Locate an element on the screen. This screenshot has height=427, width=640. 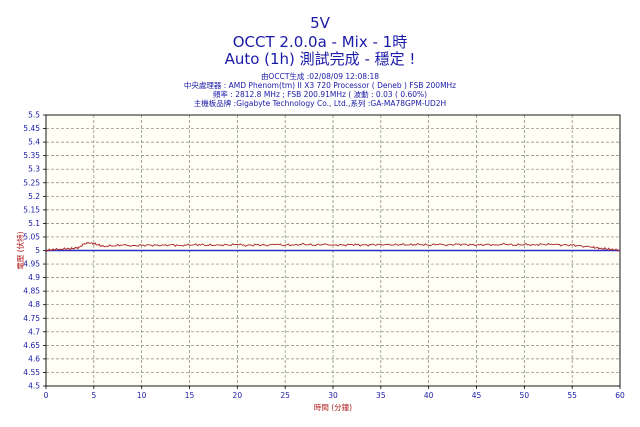
y-tick-label: 5.15 is located at coordinates (31, 209).